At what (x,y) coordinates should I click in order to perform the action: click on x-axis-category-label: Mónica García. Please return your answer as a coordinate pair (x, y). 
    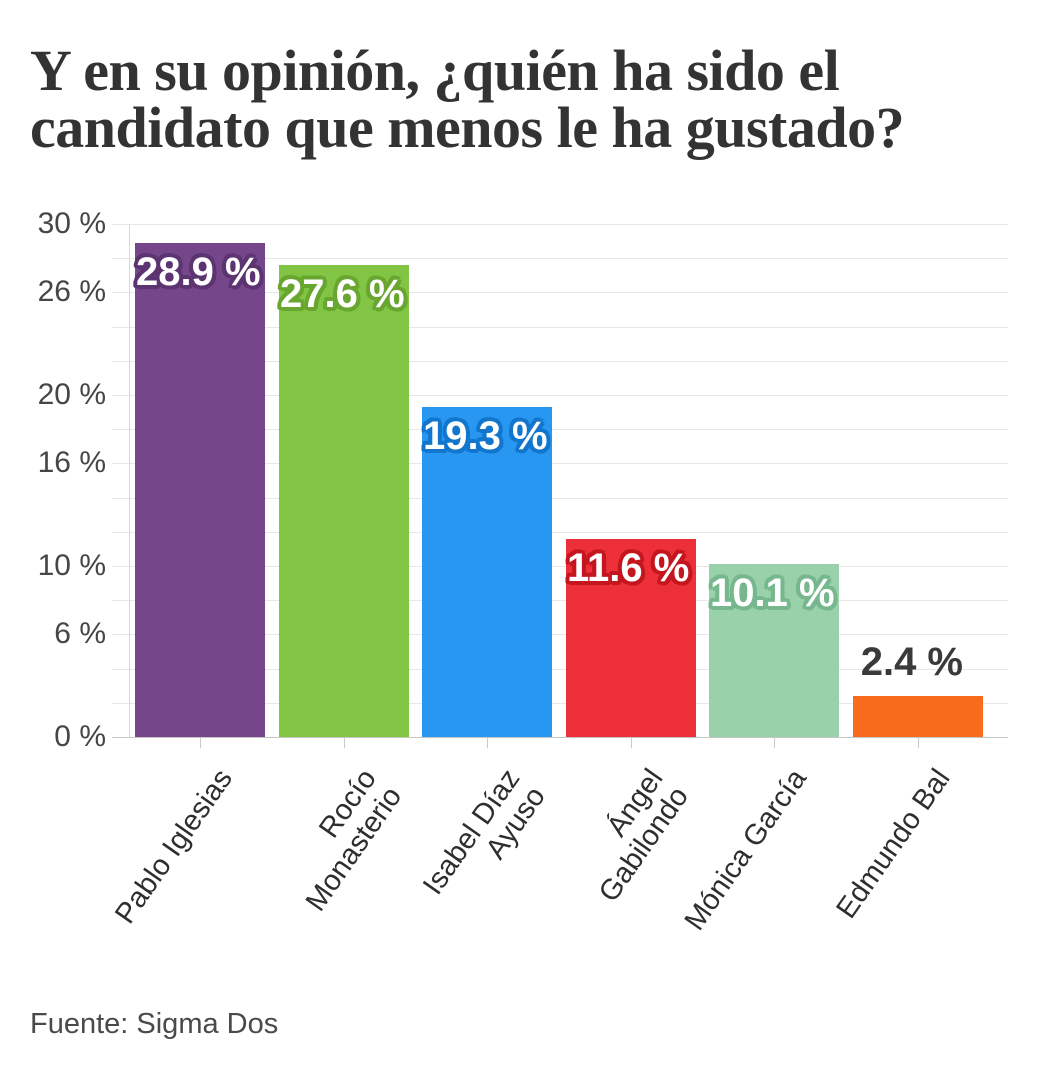
    Looking at the image, I should click on (746, 850).